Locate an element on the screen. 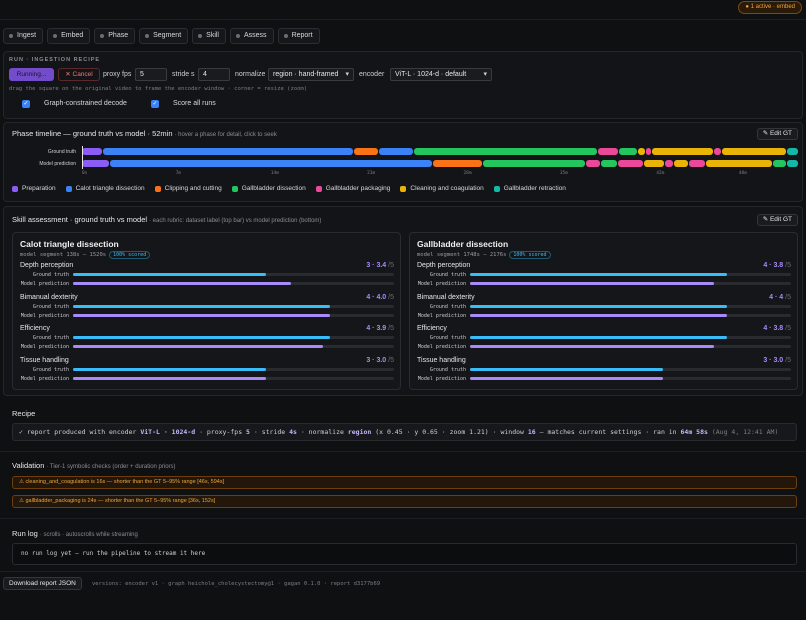  score-all-checkbox: ✓ is located at coordinates (155, 104).